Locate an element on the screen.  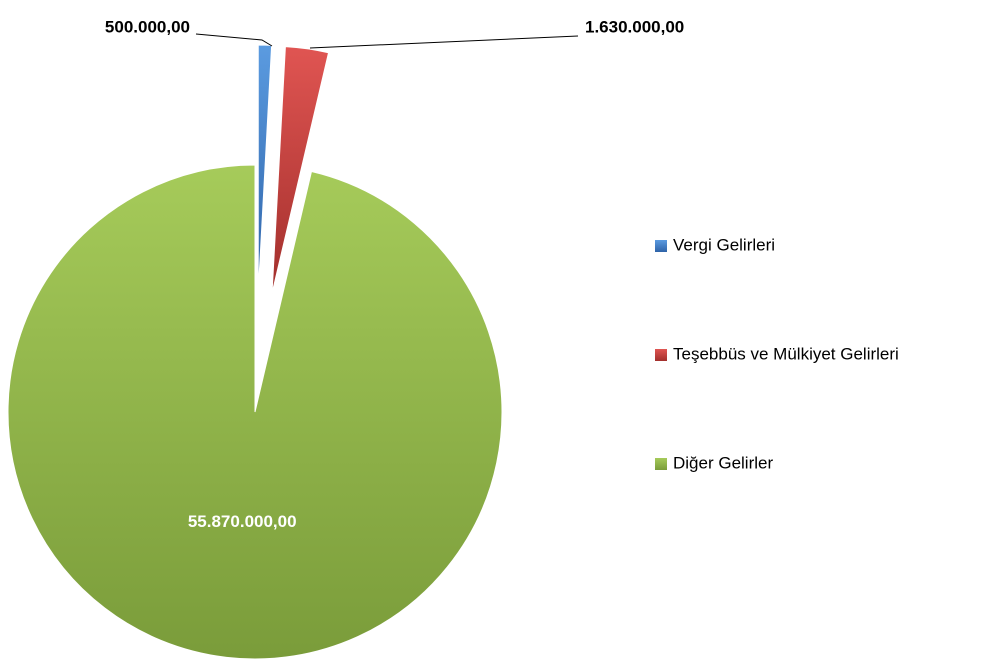
data-label: 500.000,00 is located at coordinates (147, 26).